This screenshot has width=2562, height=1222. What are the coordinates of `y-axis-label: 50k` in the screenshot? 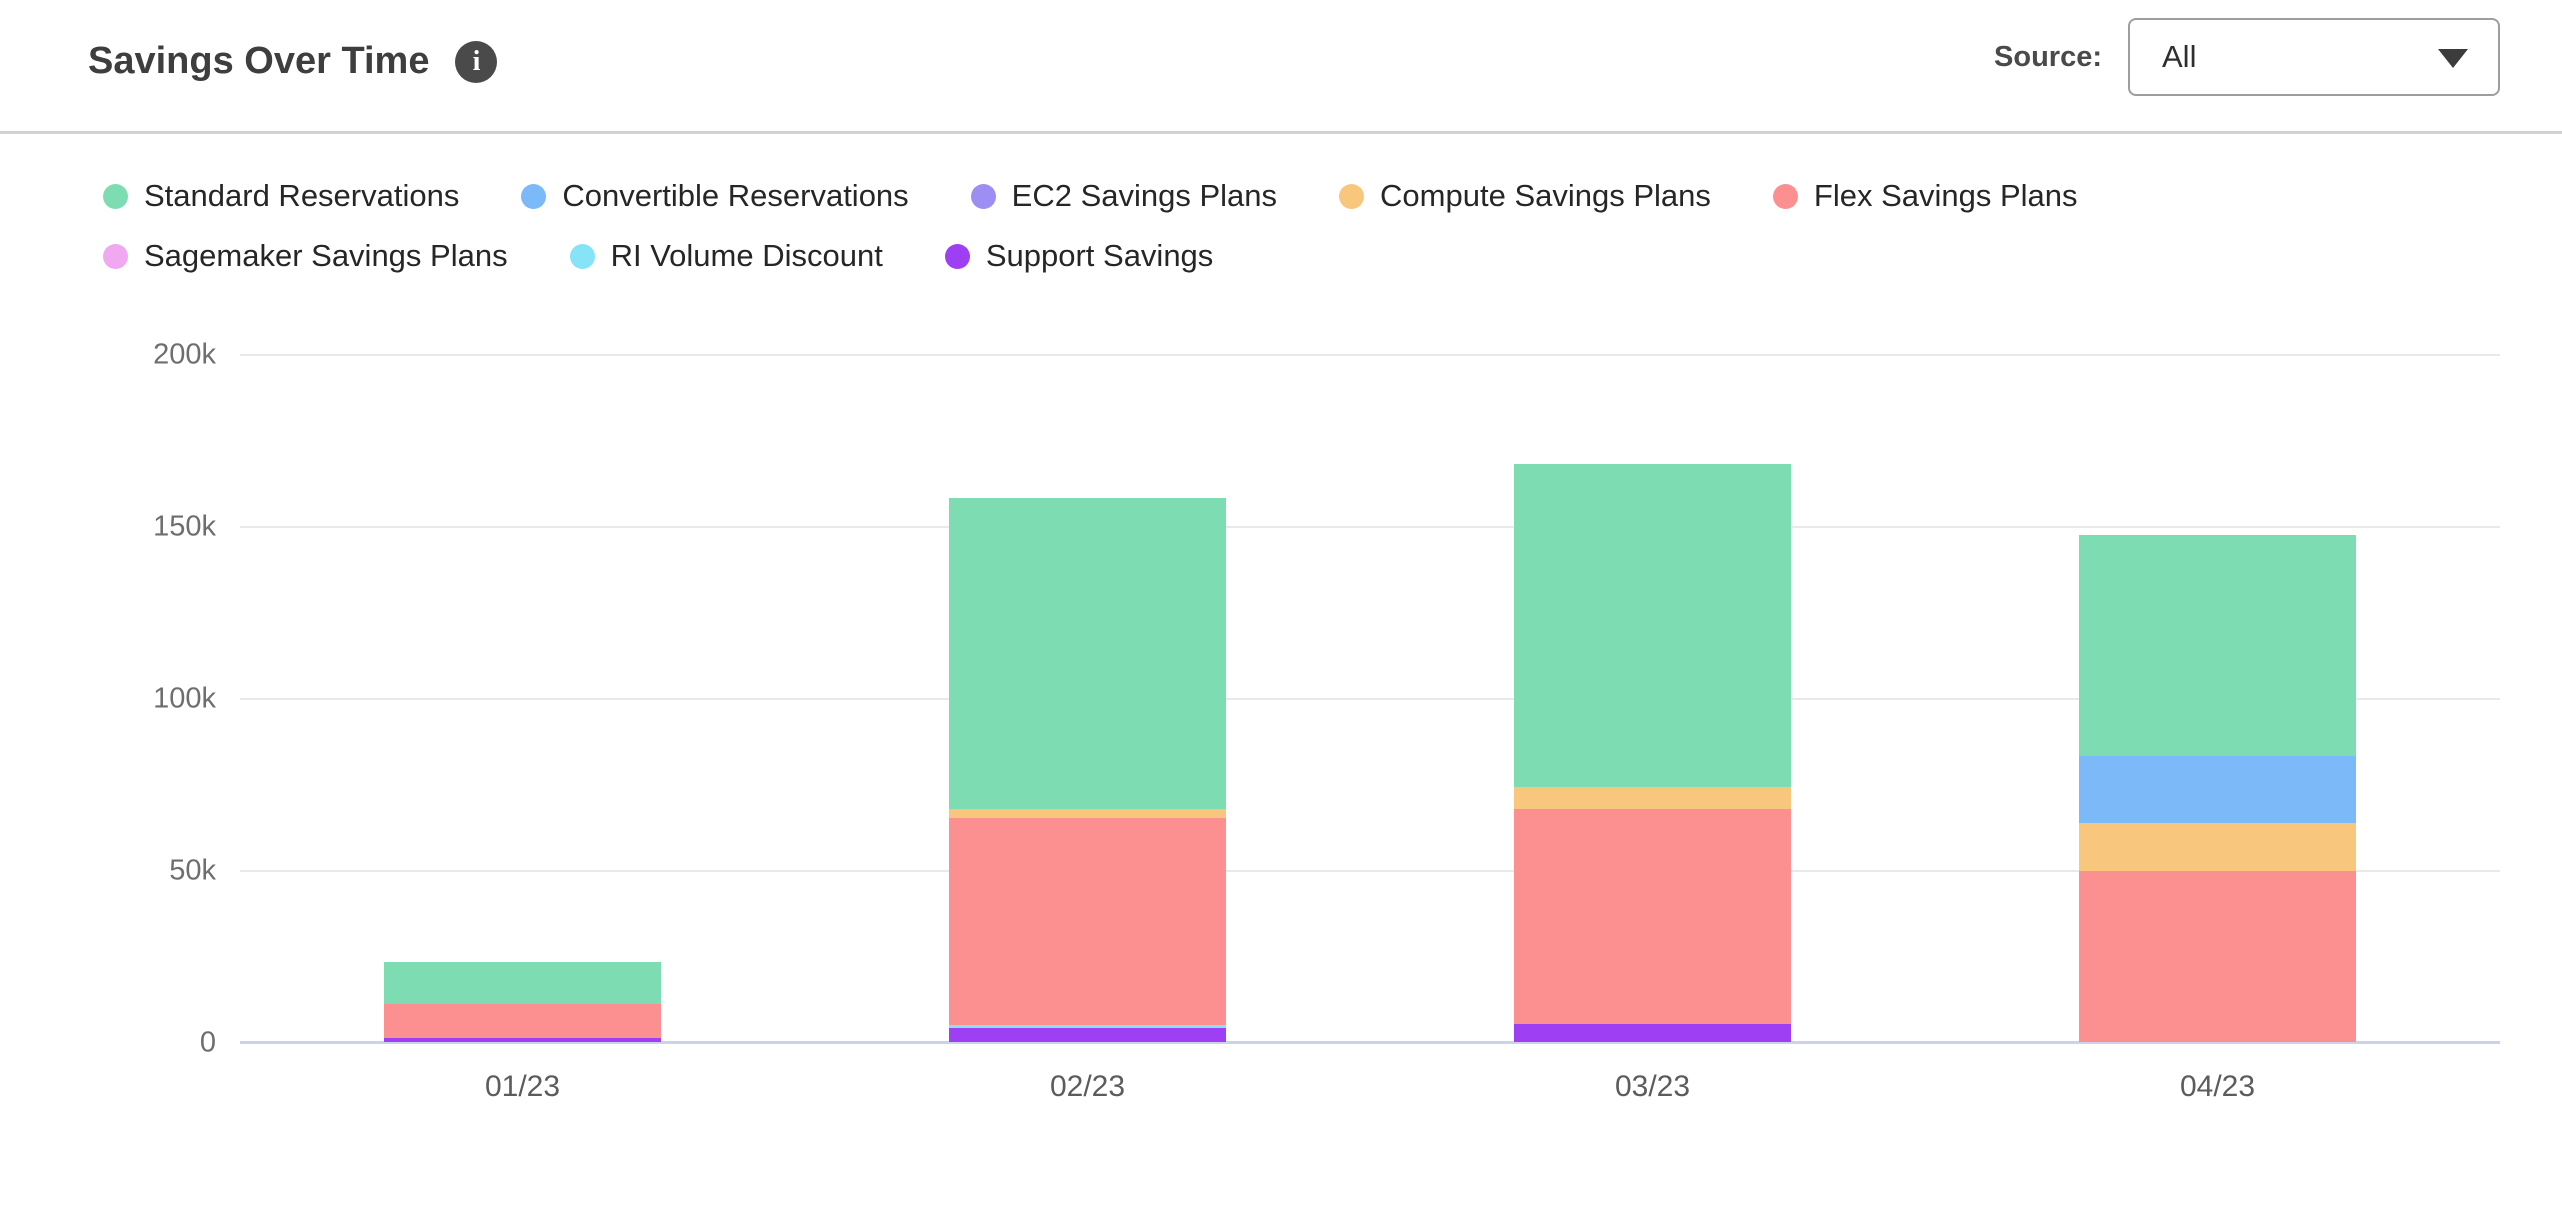 It's located at (192, 870).